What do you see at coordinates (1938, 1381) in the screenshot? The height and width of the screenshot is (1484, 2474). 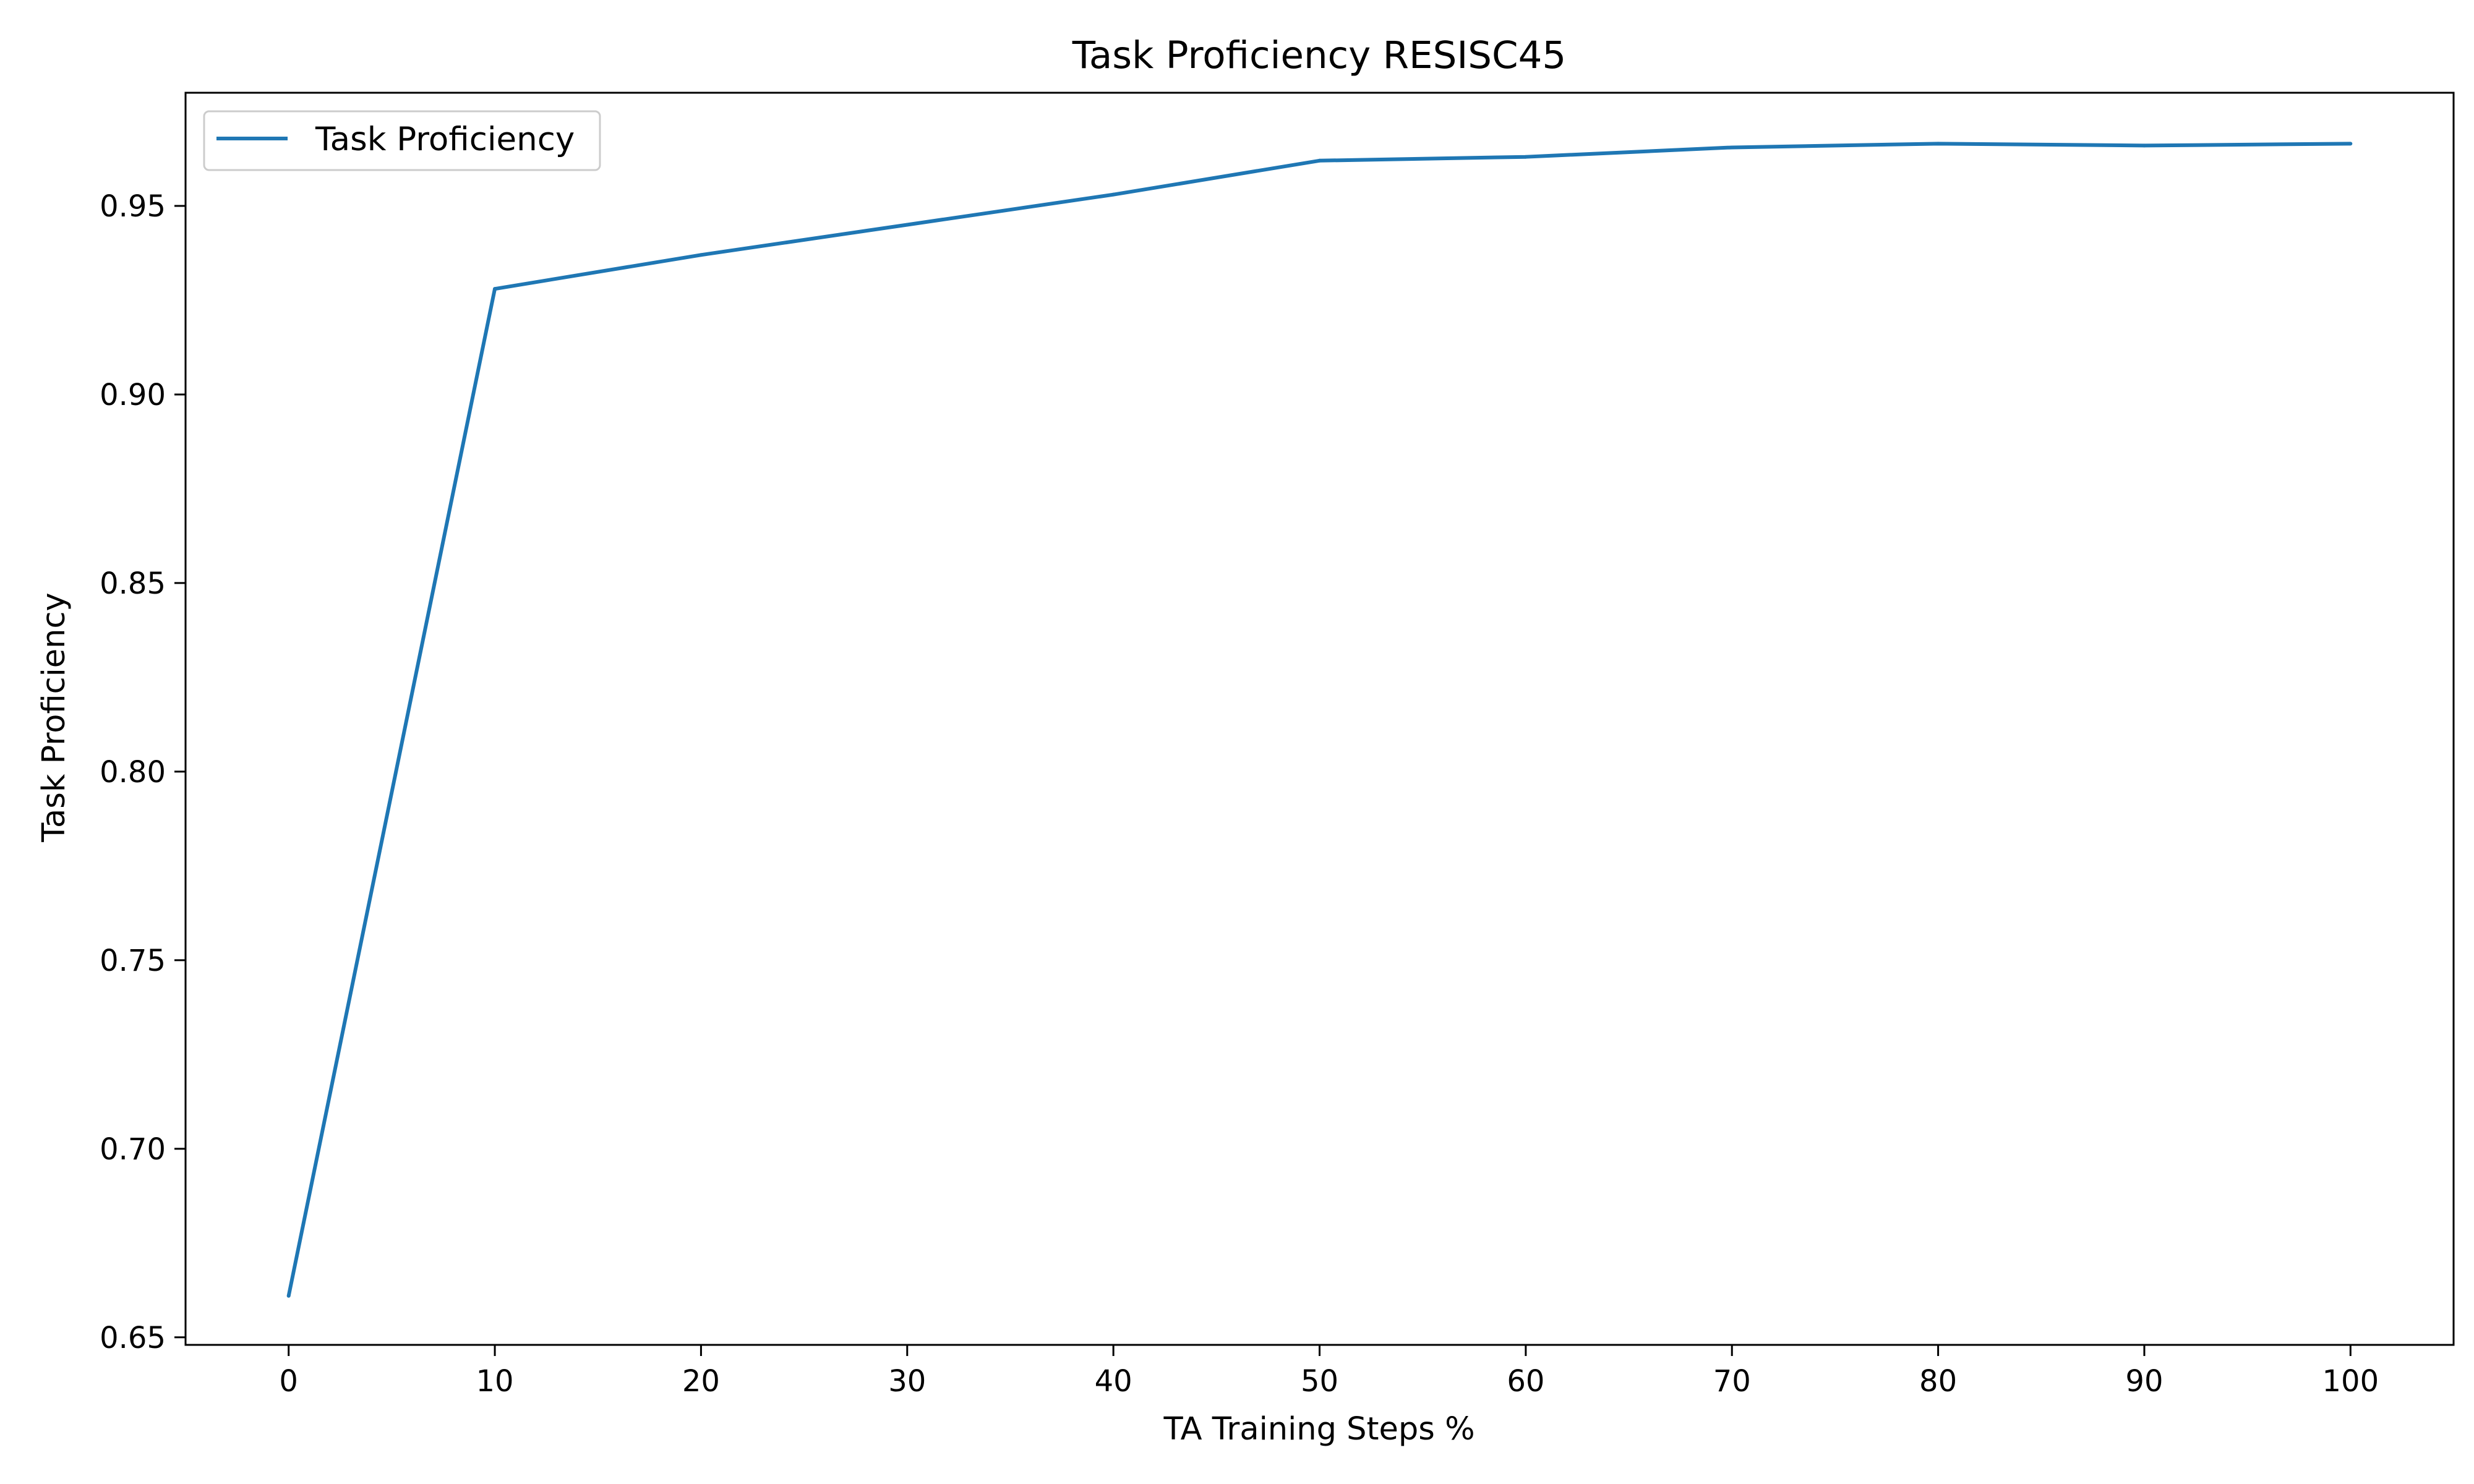 I see `x-tick-label: 80` at bounding box center [1938, 1381].